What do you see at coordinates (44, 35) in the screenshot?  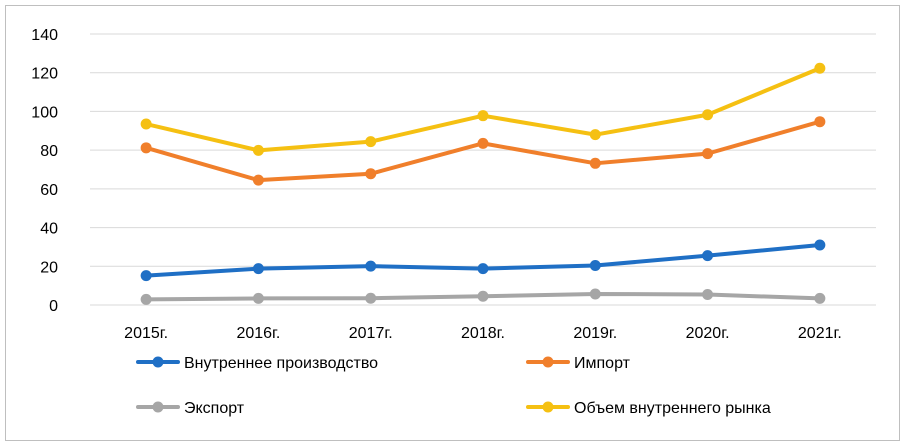 I see `y-tick-label: 140` at bounding box center [44, 35].